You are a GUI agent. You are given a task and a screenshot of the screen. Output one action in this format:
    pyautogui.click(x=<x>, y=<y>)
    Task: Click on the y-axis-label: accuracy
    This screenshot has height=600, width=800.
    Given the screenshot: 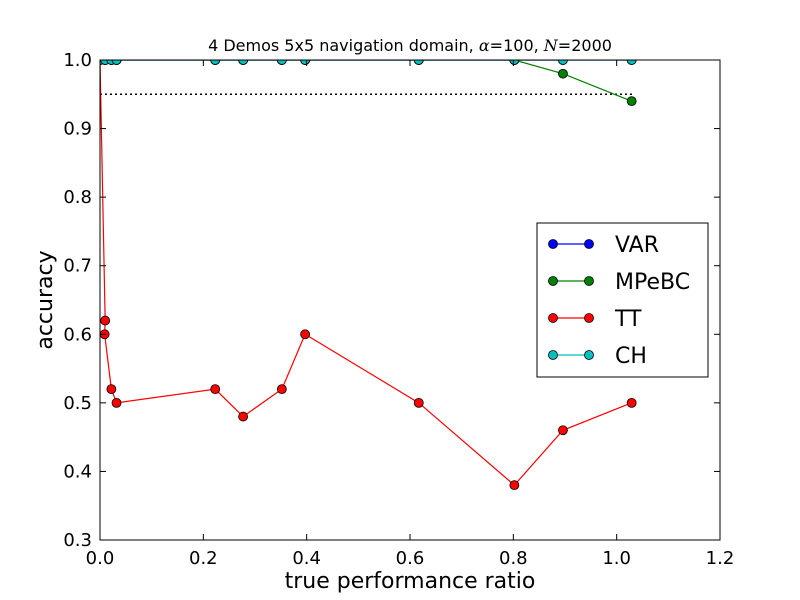 What is the action you would take?
    pyautogui.click(x=45, y=299)
    